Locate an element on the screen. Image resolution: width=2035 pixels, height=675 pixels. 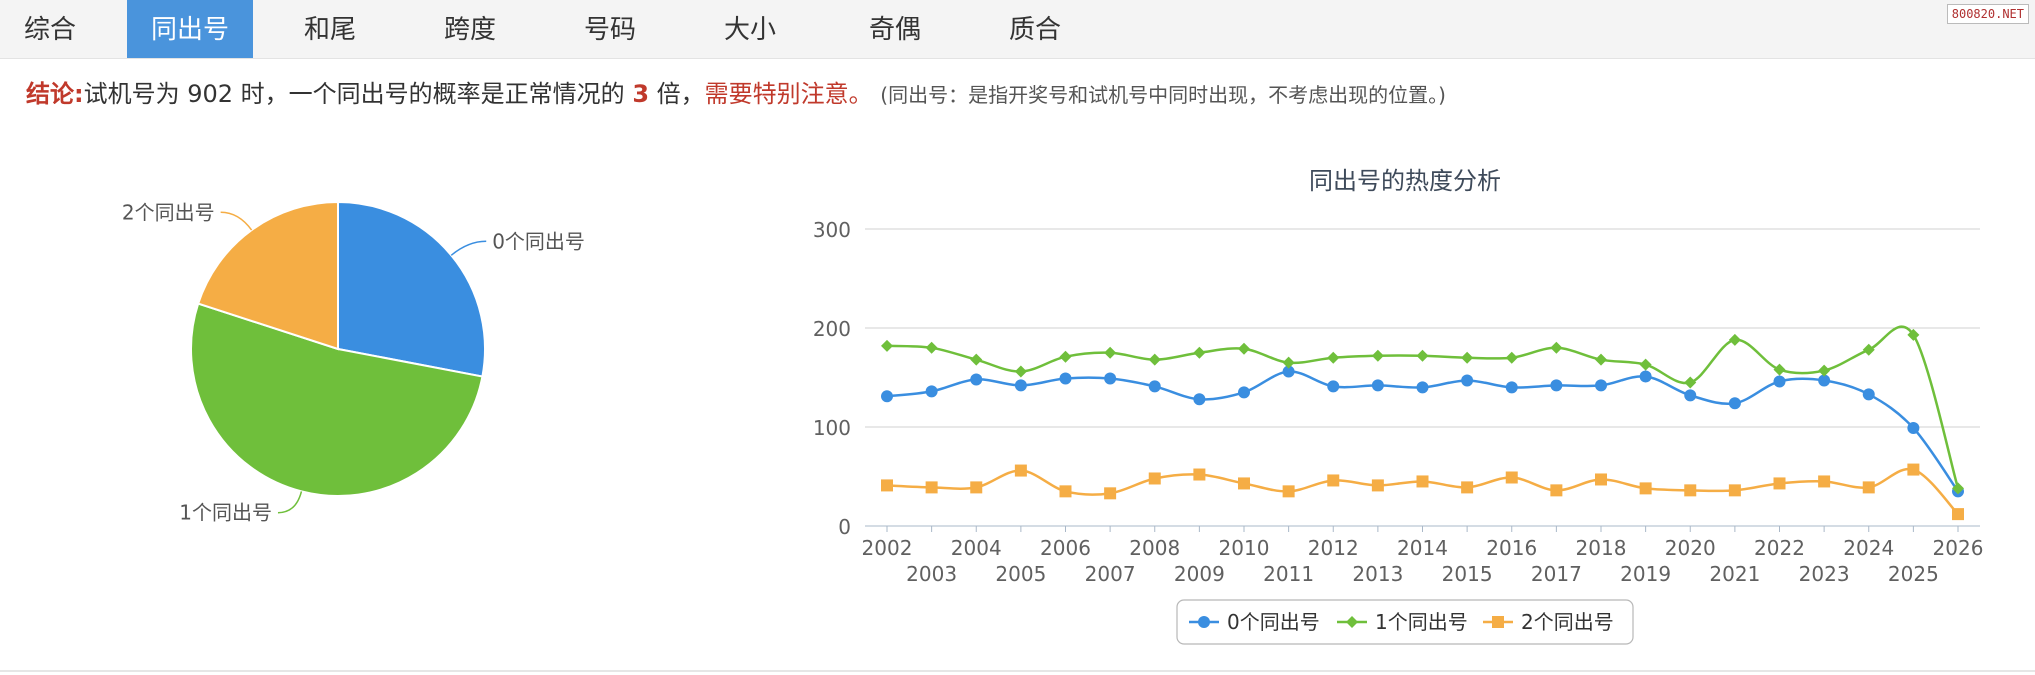
pie-label-two-same: 2个同出号 is located at coordinates (168, 212).